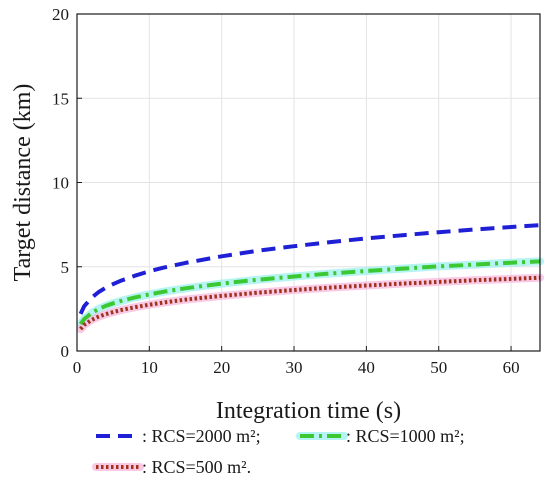 This screenshot has height=490, width=550. I want to click on x-axis-ticks: 0 10 20 30 40 50 60, so click(296, 361).